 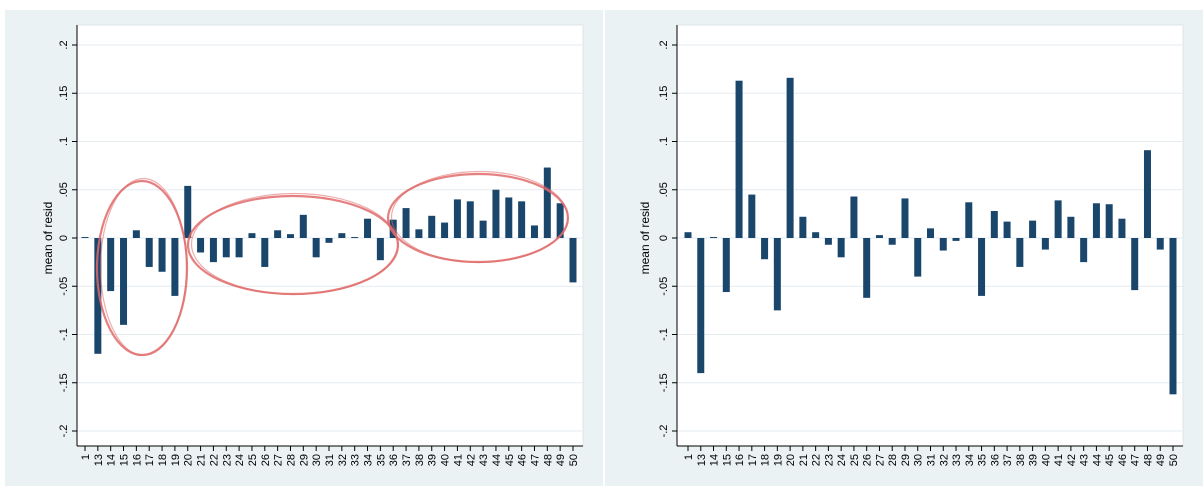 I want to click on x-tick-label: 16, so click(x=740, y=460).